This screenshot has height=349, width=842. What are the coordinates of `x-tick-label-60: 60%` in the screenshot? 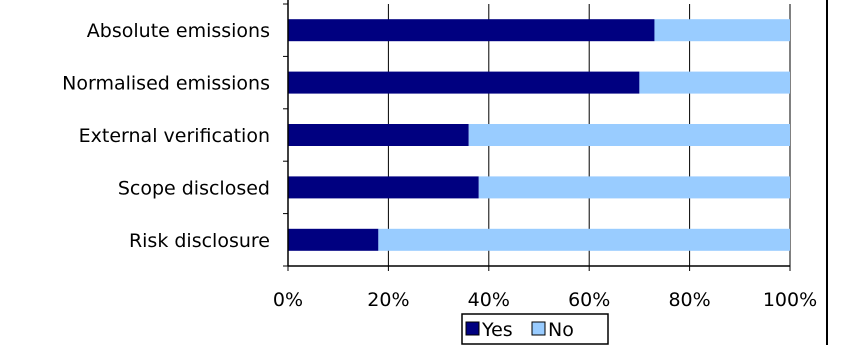 It's located at (589, 300).